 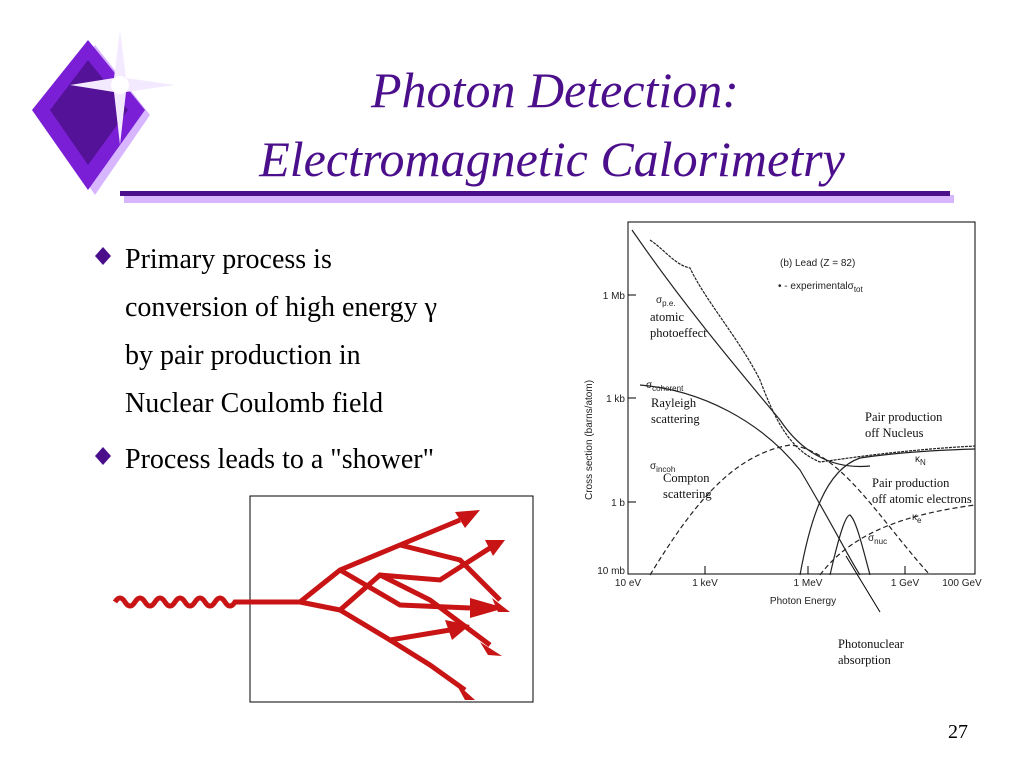 I want to click on panel-label: (b) Lead (Z = 82), so click(x=817, y=263).